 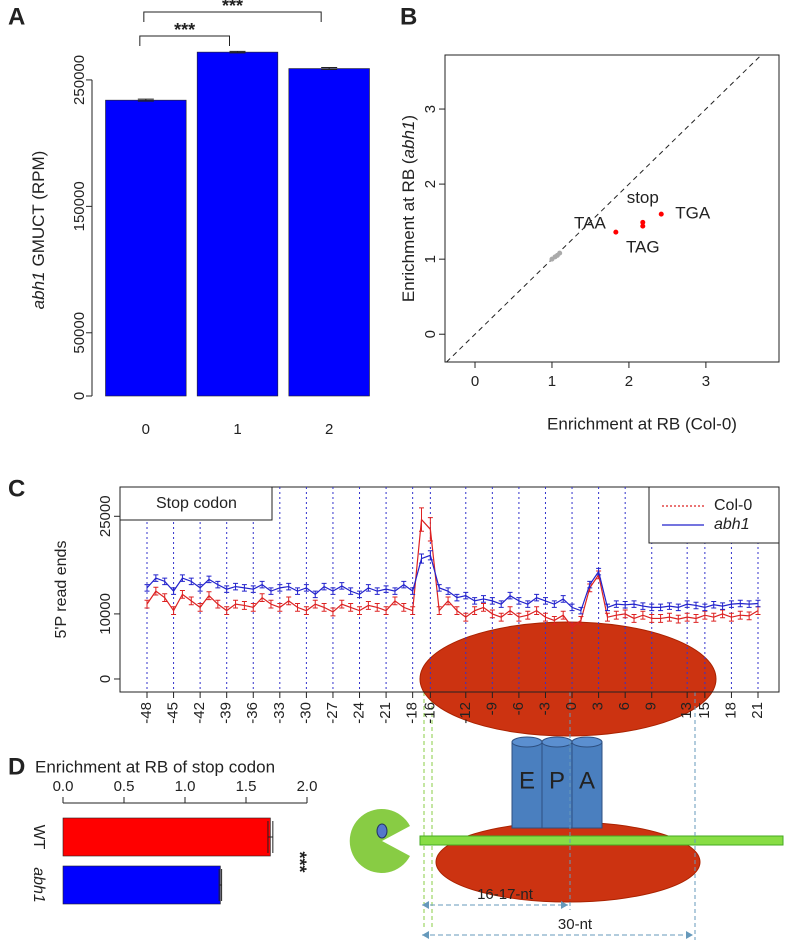 What do you see at coordinates (544, 708) in the screenshot?
I see `x-tick-label: -3` at bounding box center [544, 708].